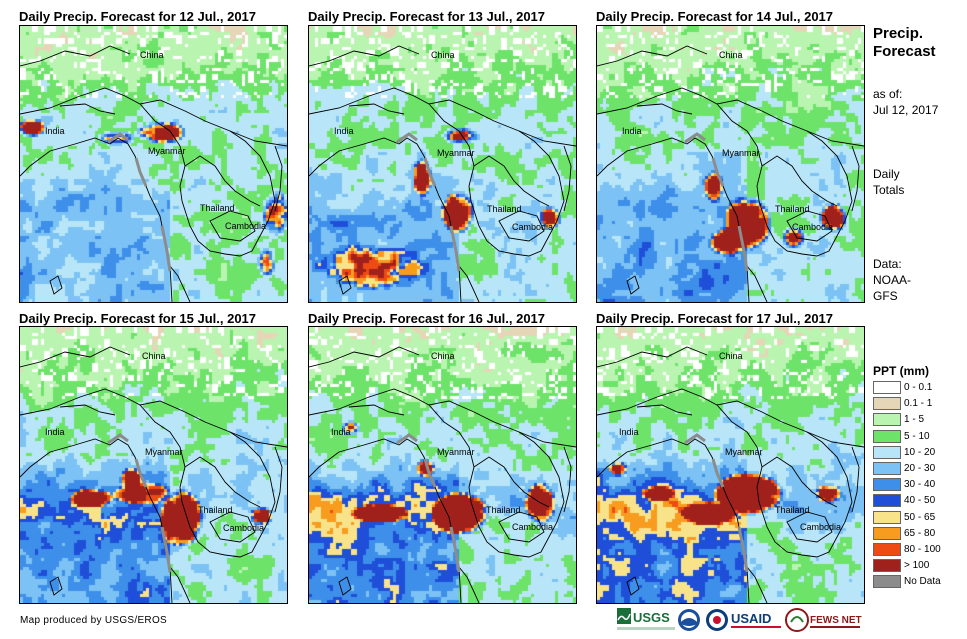 The width and height of the screenshot is (967, 639). I want to click on legend-row: 30 - 40, so click(904, 485).